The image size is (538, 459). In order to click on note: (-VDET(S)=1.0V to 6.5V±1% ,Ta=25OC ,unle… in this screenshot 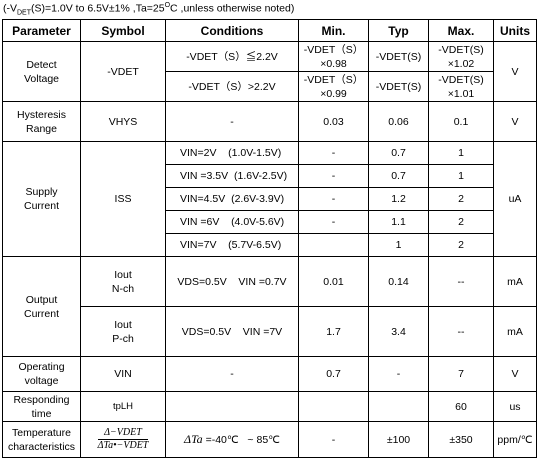, I will do `click(148, 9)`.